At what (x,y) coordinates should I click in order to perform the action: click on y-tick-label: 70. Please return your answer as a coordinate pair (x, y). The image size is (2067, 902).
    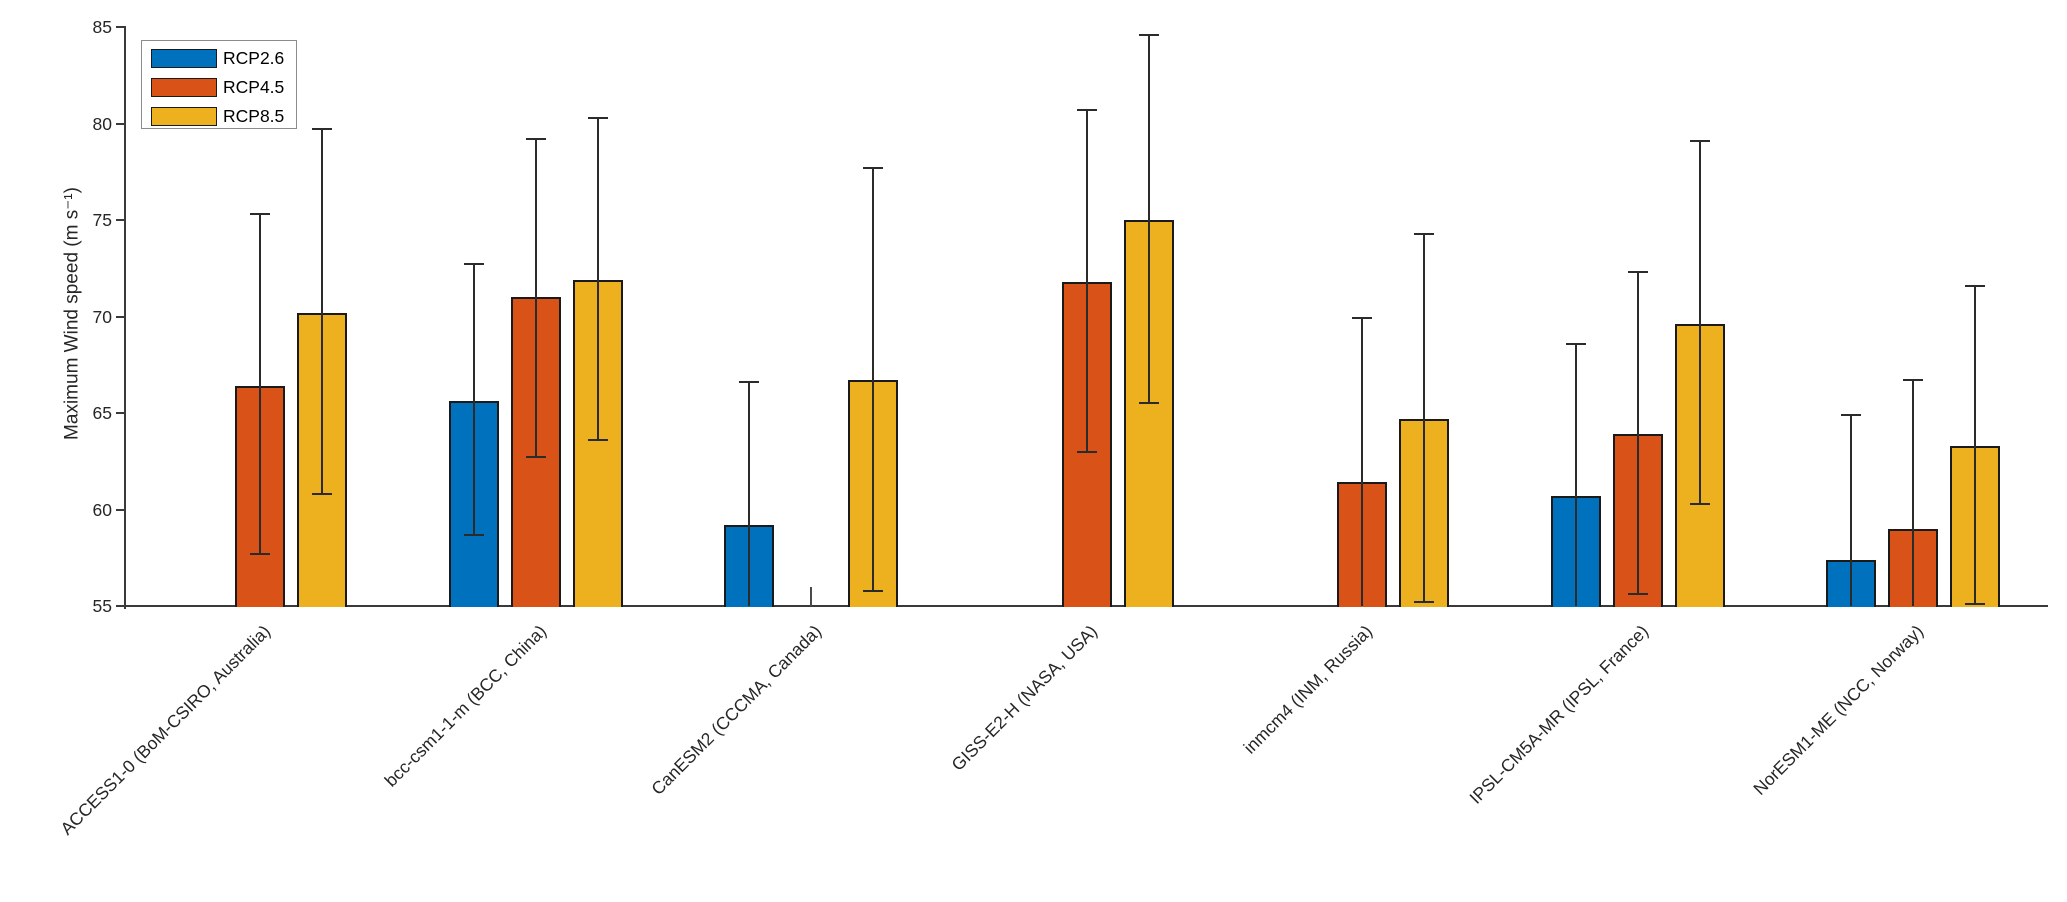
    Looking at the image, I should click on (102, 316).